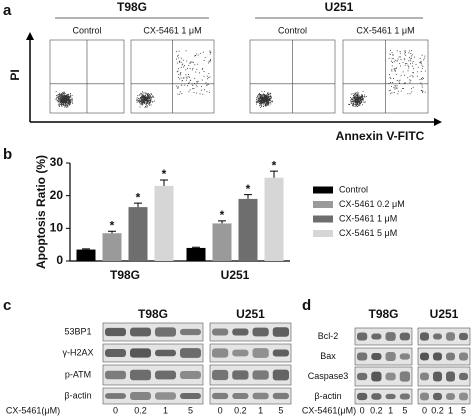 The image size is (472, 418). I want to click on bar, so click(112, 247).